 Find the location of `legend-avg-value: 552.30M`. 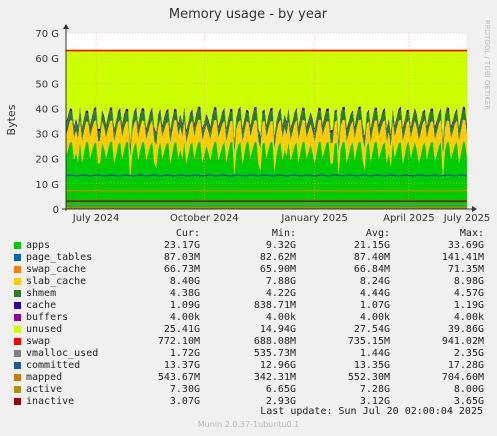

legend-avg-value: 552.30M is located at coordinates (368, 377).